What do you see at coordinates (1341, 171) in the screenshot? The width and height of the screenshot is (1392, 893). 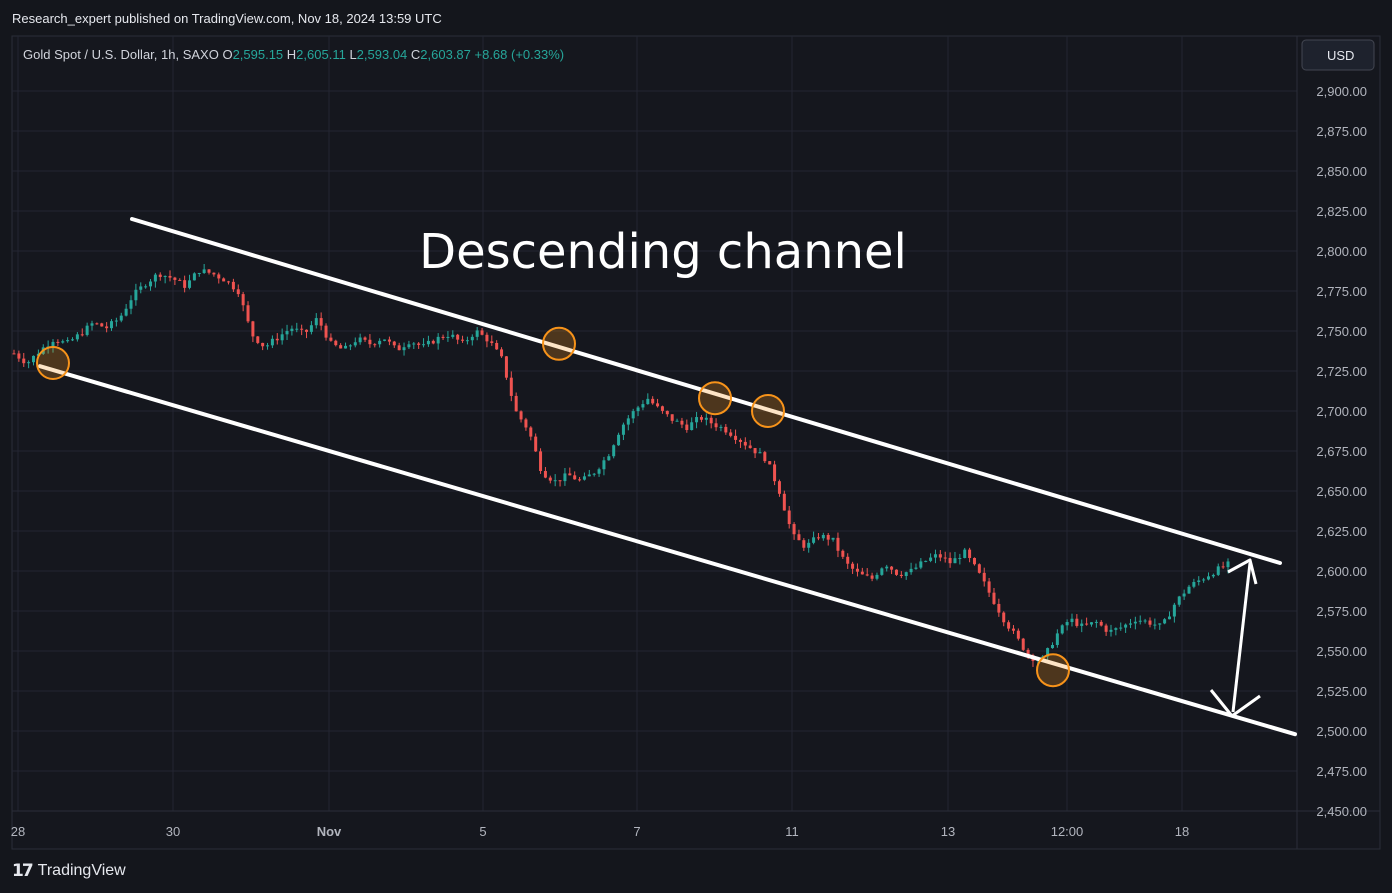 I see `y-tick-label: 2,850.00` at bounding box center [1341, 171].